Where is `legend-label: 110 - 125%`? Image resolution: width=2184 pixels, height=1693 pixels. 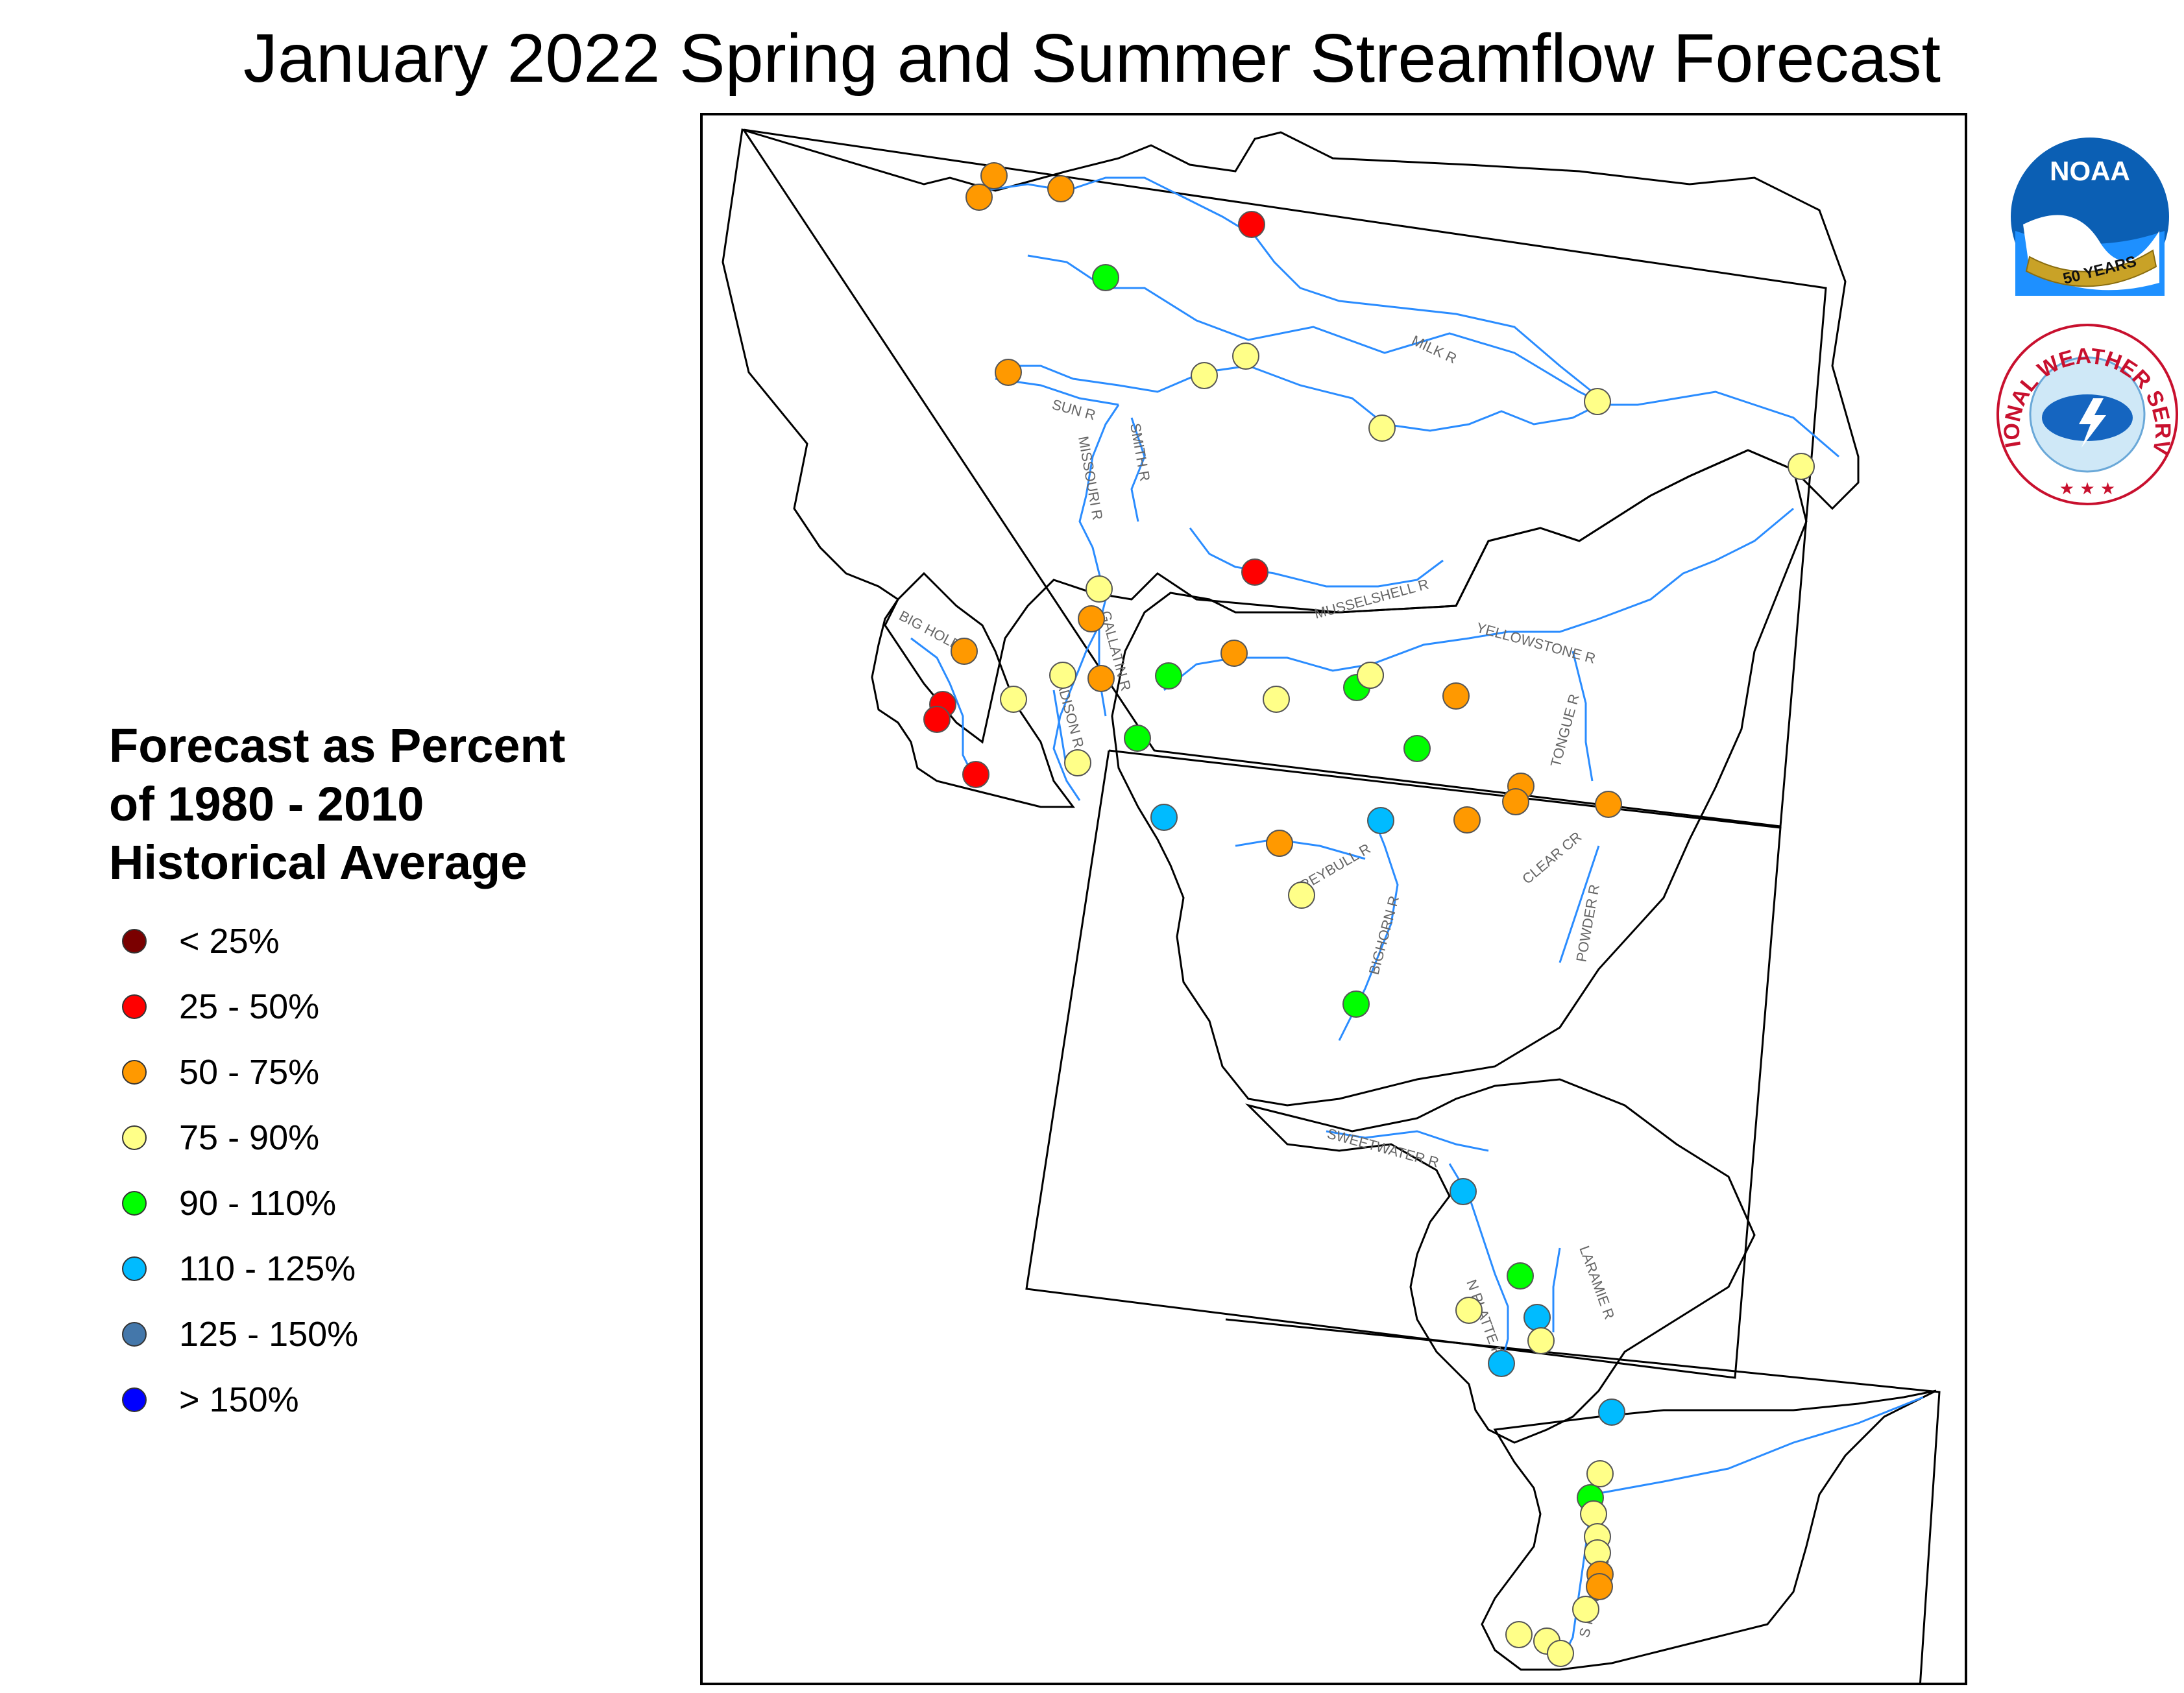
legend-label: 110 - 125% is located at coordinates (267, 1268).